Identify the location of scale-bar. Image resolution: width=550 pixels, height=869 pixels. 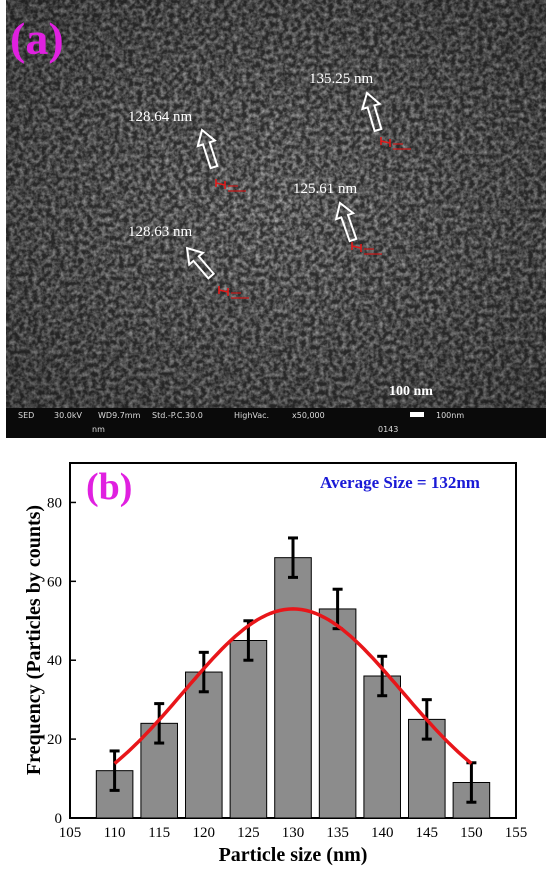
(417, 414).